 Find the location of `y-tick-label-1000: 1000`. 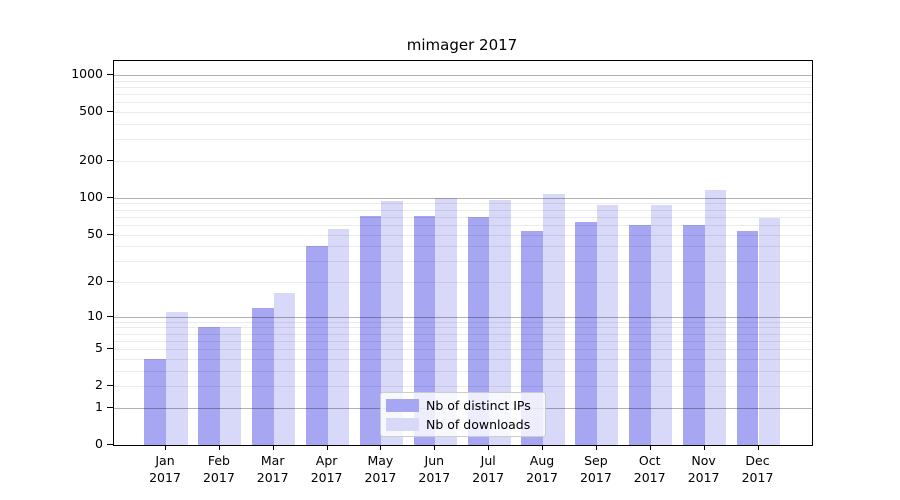

y-tick-label-1000: 1000 is located at coordinates (87, 73).